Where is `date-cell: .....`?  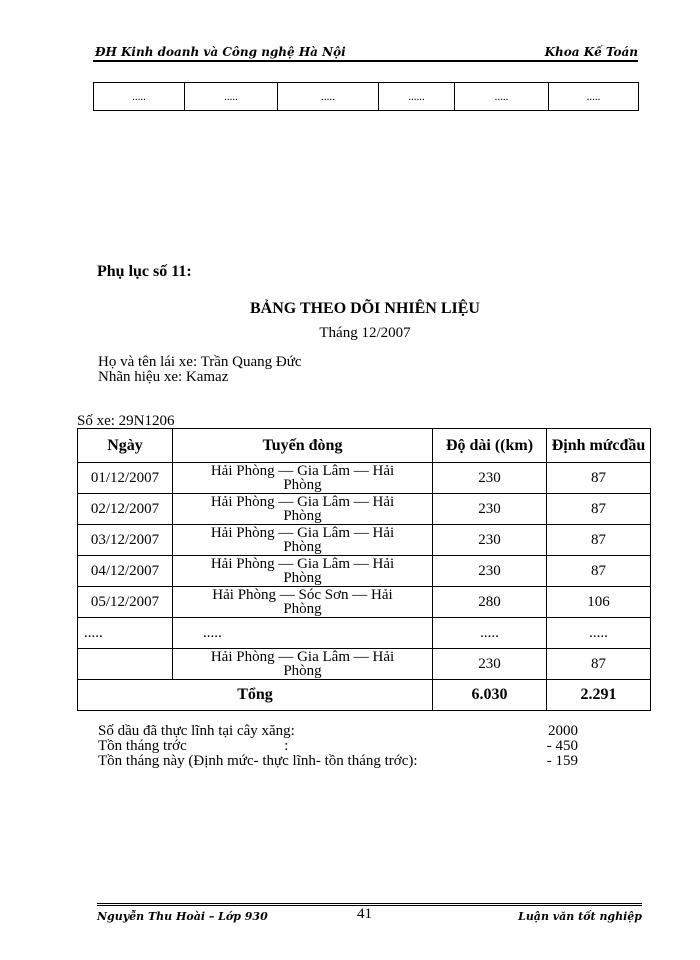 date-cell: ..... is located at coordinates (125, 633).